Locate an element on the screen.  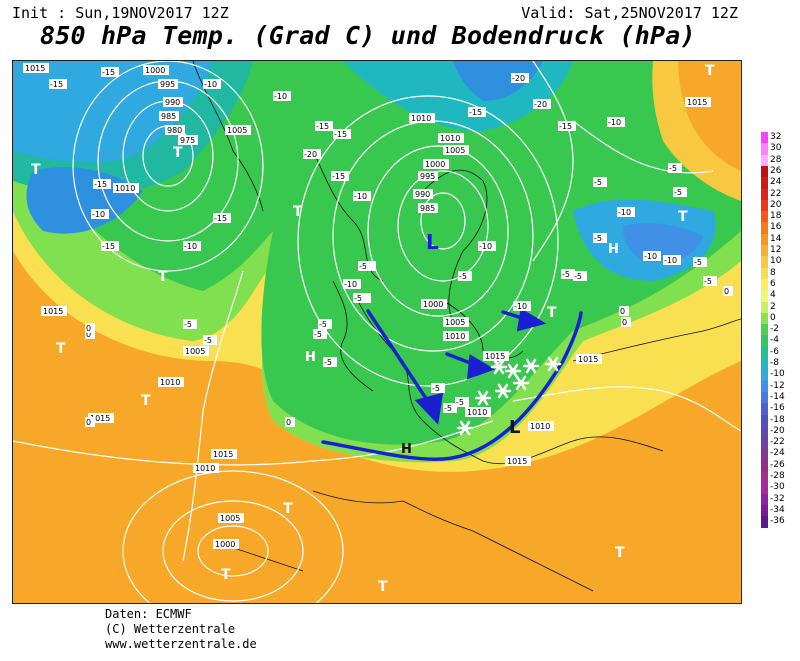
scale-label: -30 is located at coordinates (777, 487).